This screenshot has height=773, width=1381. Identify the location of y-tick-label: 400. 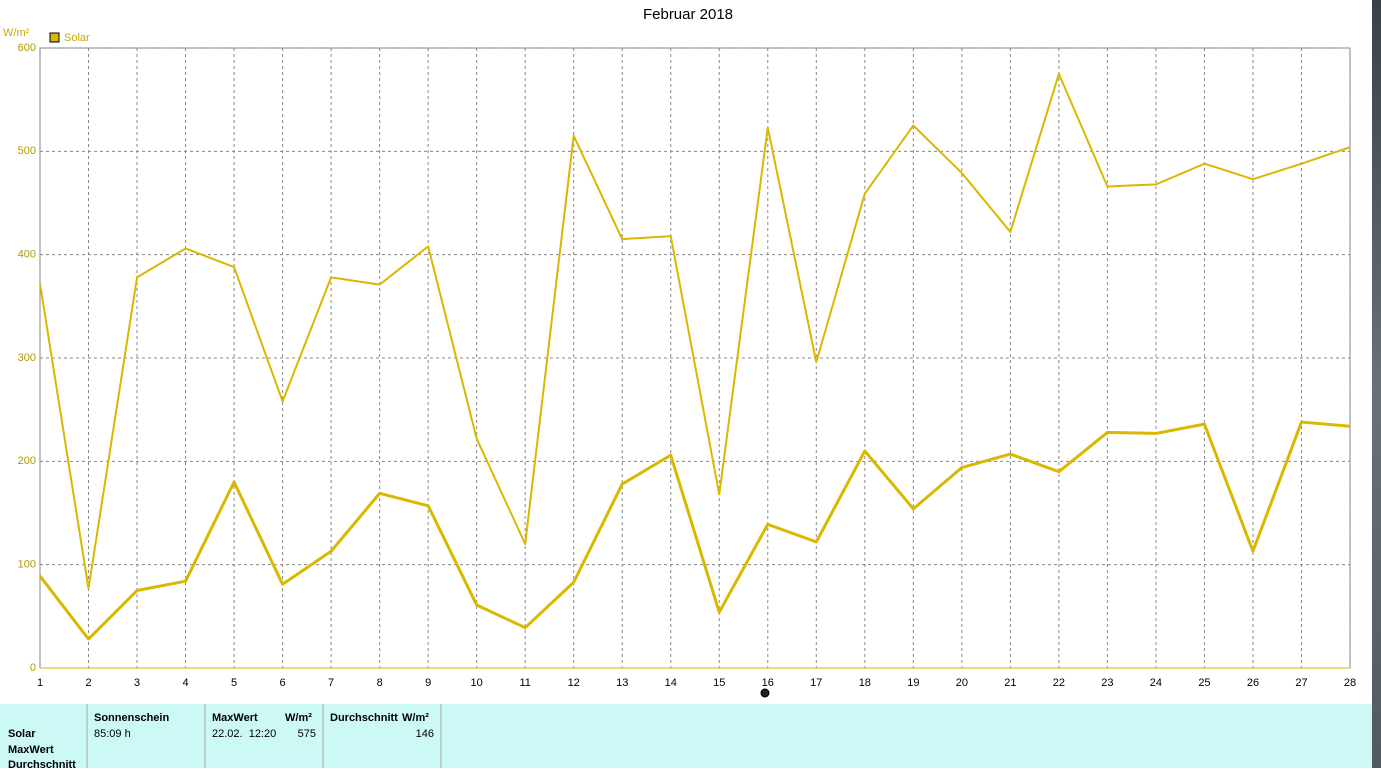
(27, 255).